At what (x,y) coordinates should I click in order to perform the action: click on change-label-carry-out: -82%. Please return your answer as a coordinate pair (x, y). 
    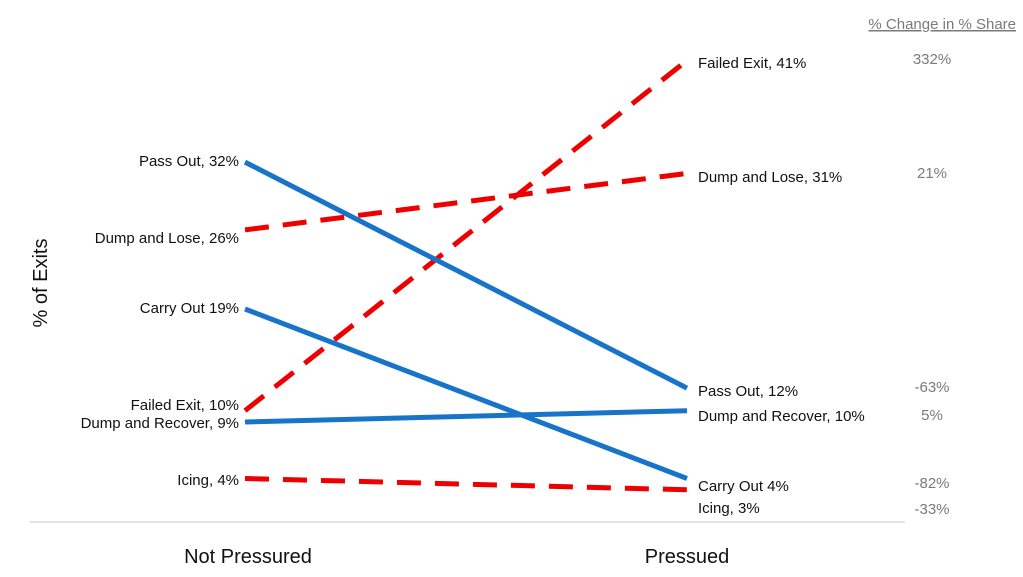
    Looking at the image, I should click on (931, 483).